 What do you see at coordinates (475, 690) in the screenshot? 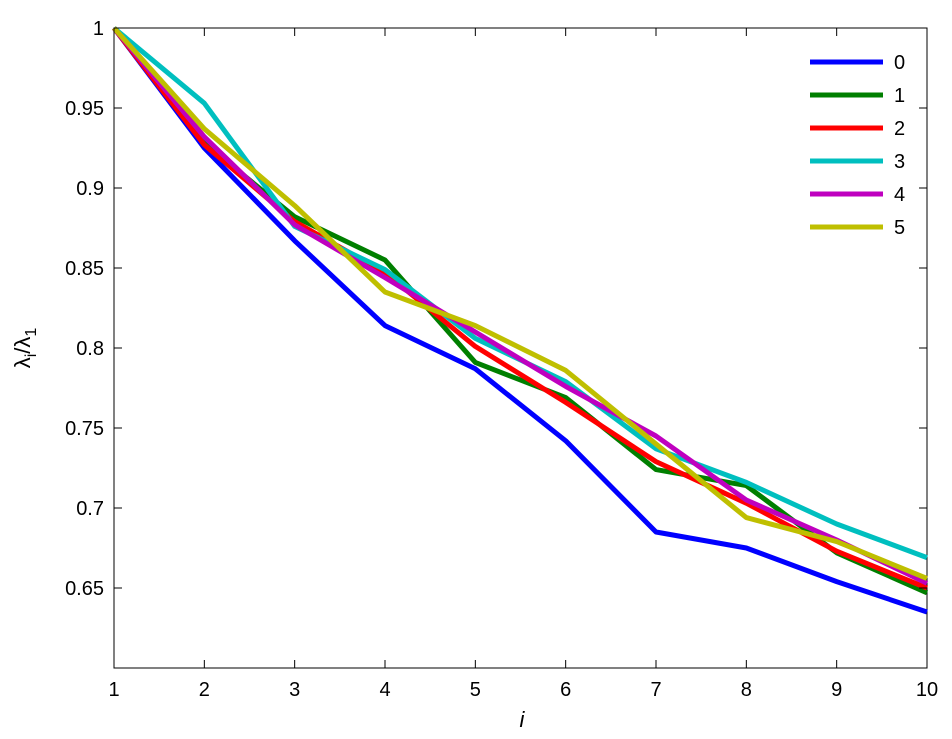
I see `x-tick-label: 5` at bounding box center [475, 690].